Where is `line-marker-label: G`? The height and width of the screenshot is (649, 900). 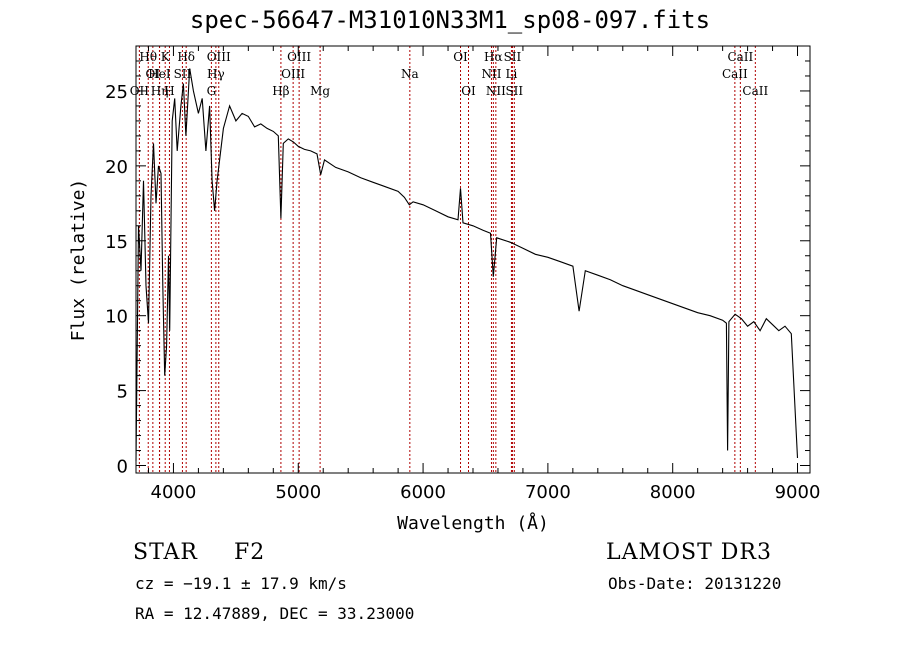
line-marker-label: G is located at coordinates (212, 91).